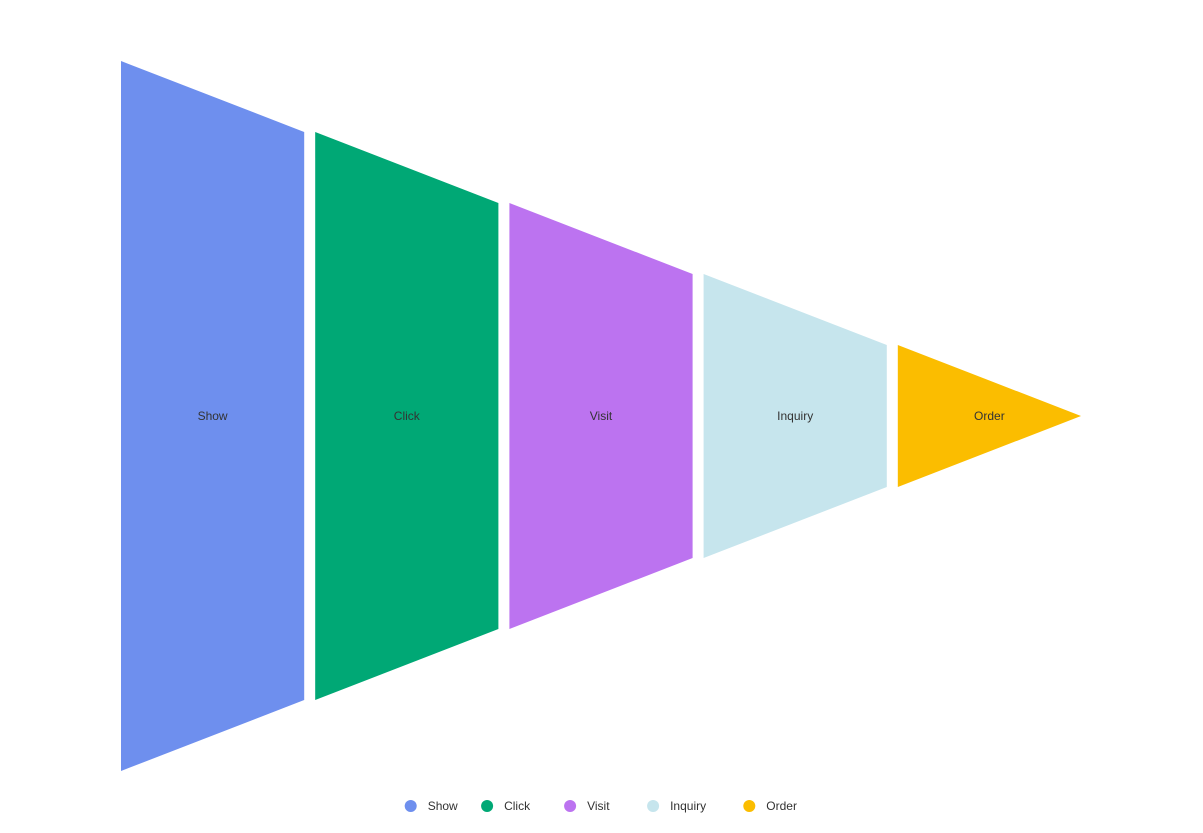 This screenshot has height=833, width=1203. I want to click on funnel-stage-label: Inquiry, so click(795, 416).